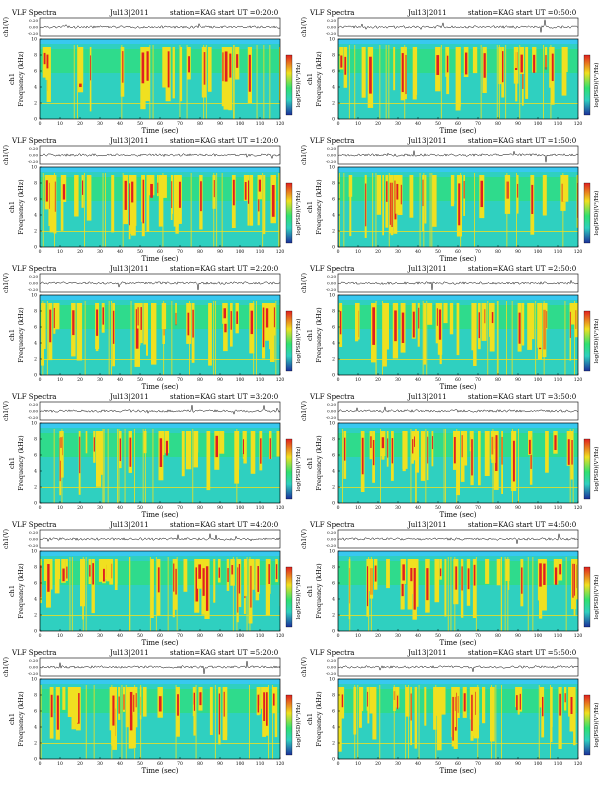  What do you see at coordinates (159, 515) in the screenshot?
I see `time-axis-label: Time (sec)` at bounding box center [159, 515].